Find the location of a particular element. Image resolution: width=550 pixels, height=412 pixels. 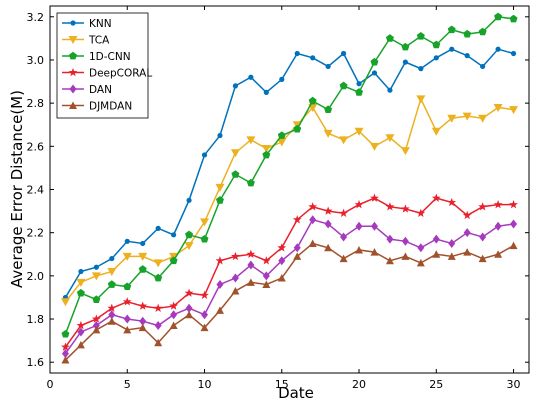

legend-item-1d-cnn: 1D-CNN is located at coordinates (96, 57).